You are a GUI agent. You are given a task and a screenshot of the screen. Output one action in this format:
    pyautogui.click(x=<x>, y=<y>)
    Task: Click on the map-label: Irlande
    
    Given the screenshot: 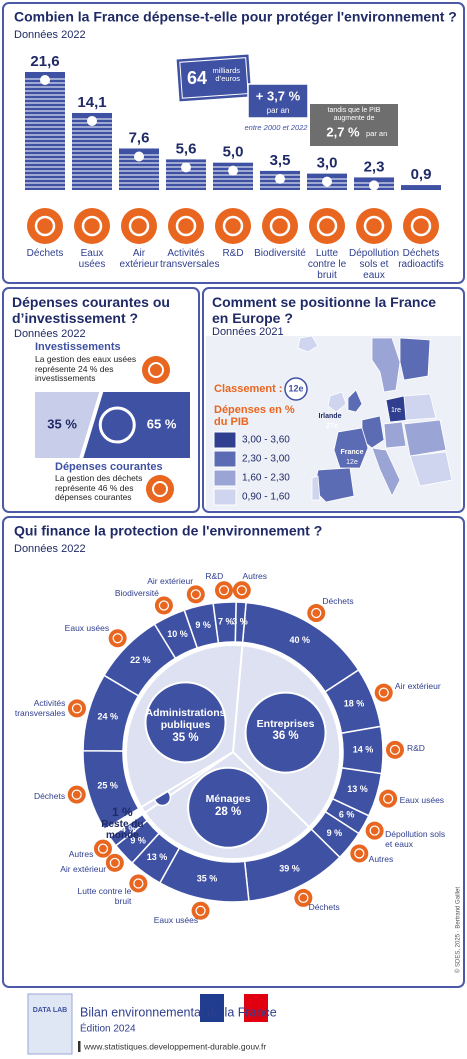 What is the action you would take?
    pyautogui.click(x=330, y=416)
    